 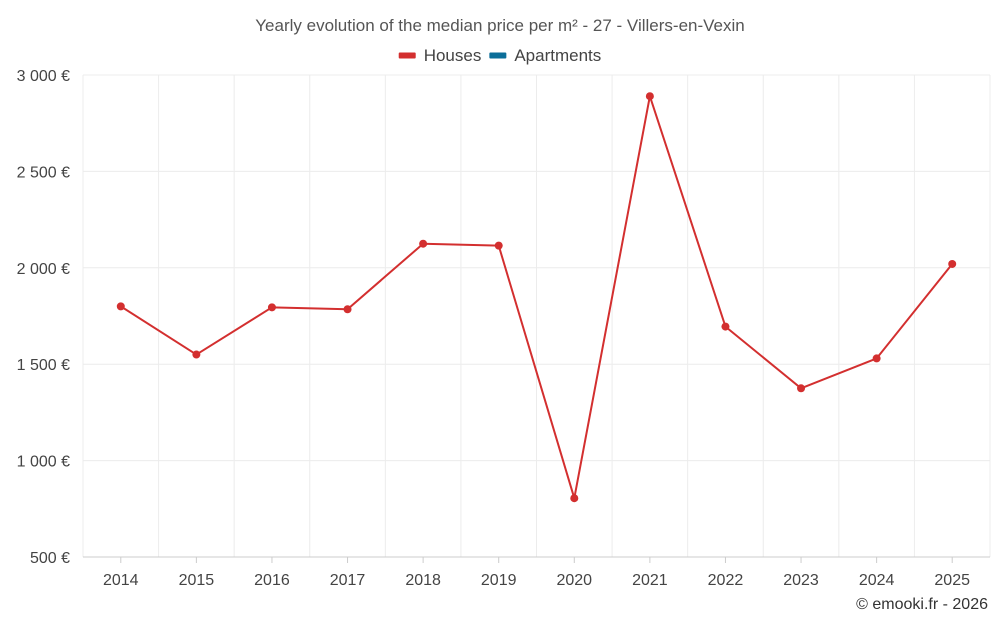 I want to click on x-tick-label: 2014, so click(x=121, y=580).